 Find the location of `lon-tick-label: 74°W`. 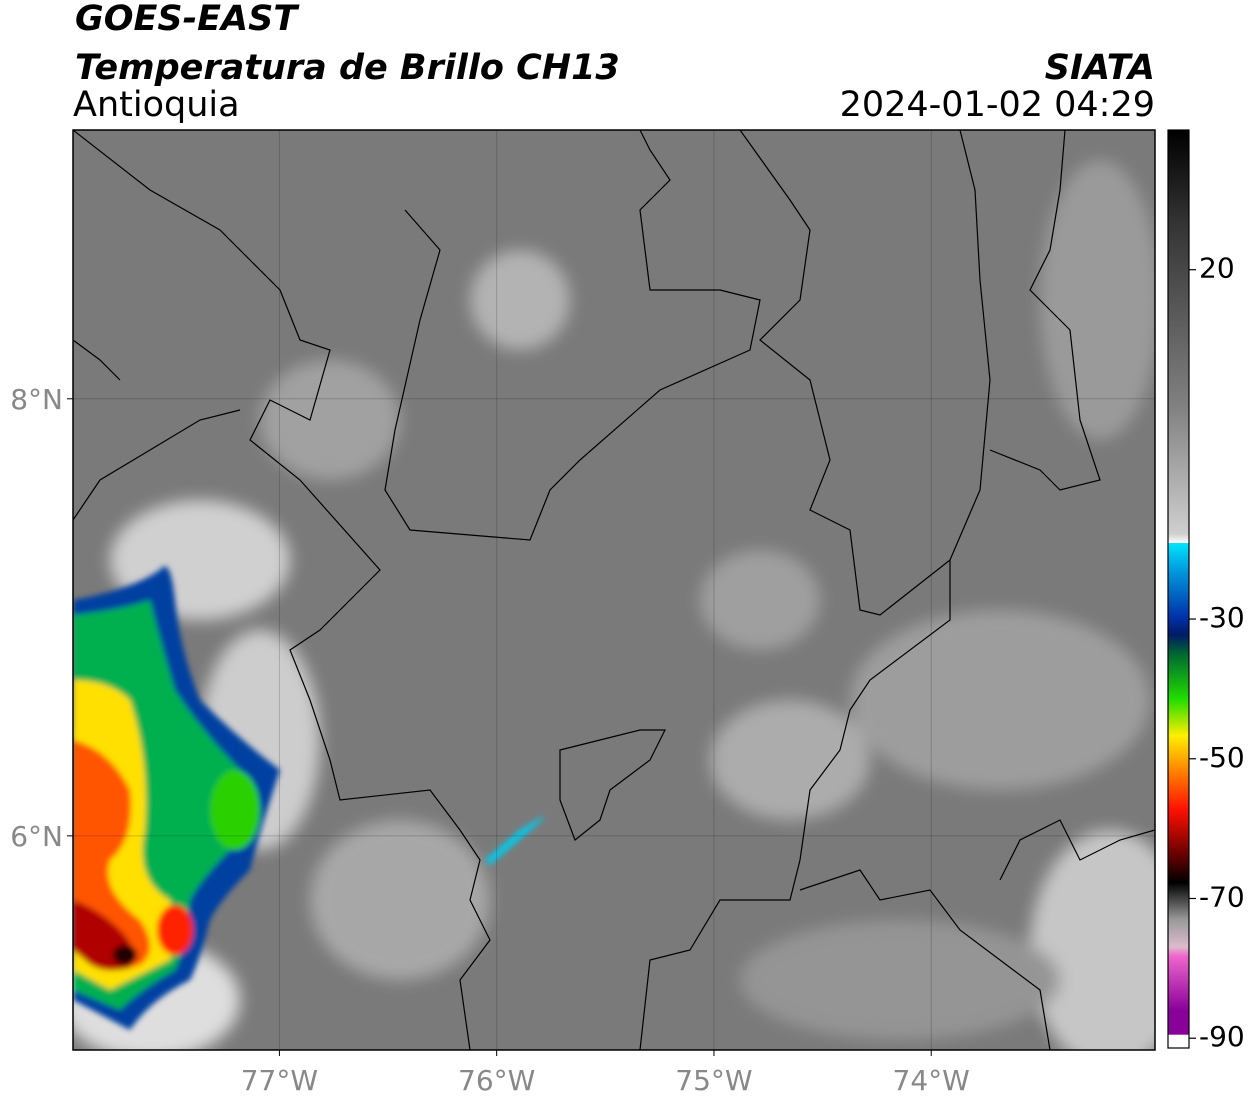

lon-tick-label: 74°W is located at coordinates (931, 1080).